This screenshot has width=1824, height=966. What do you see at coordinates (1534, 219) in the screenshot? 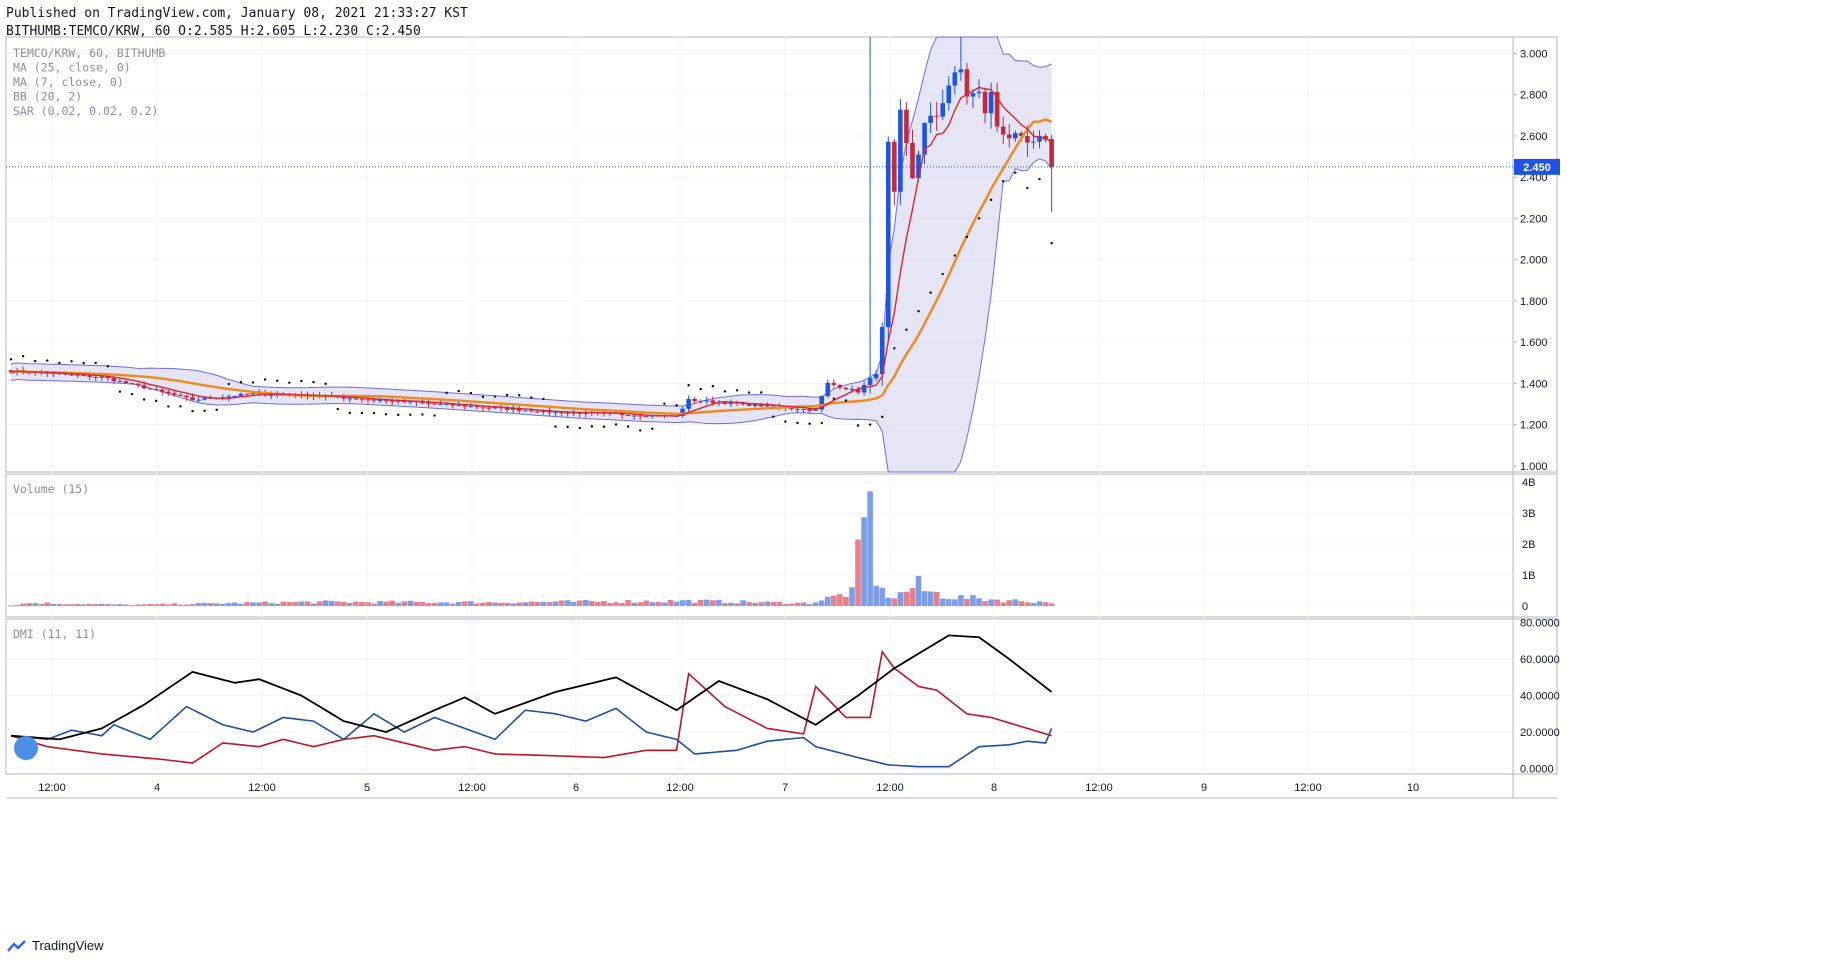
I see `price-tick-label: 2.200` at bounding box center [1534, 219].